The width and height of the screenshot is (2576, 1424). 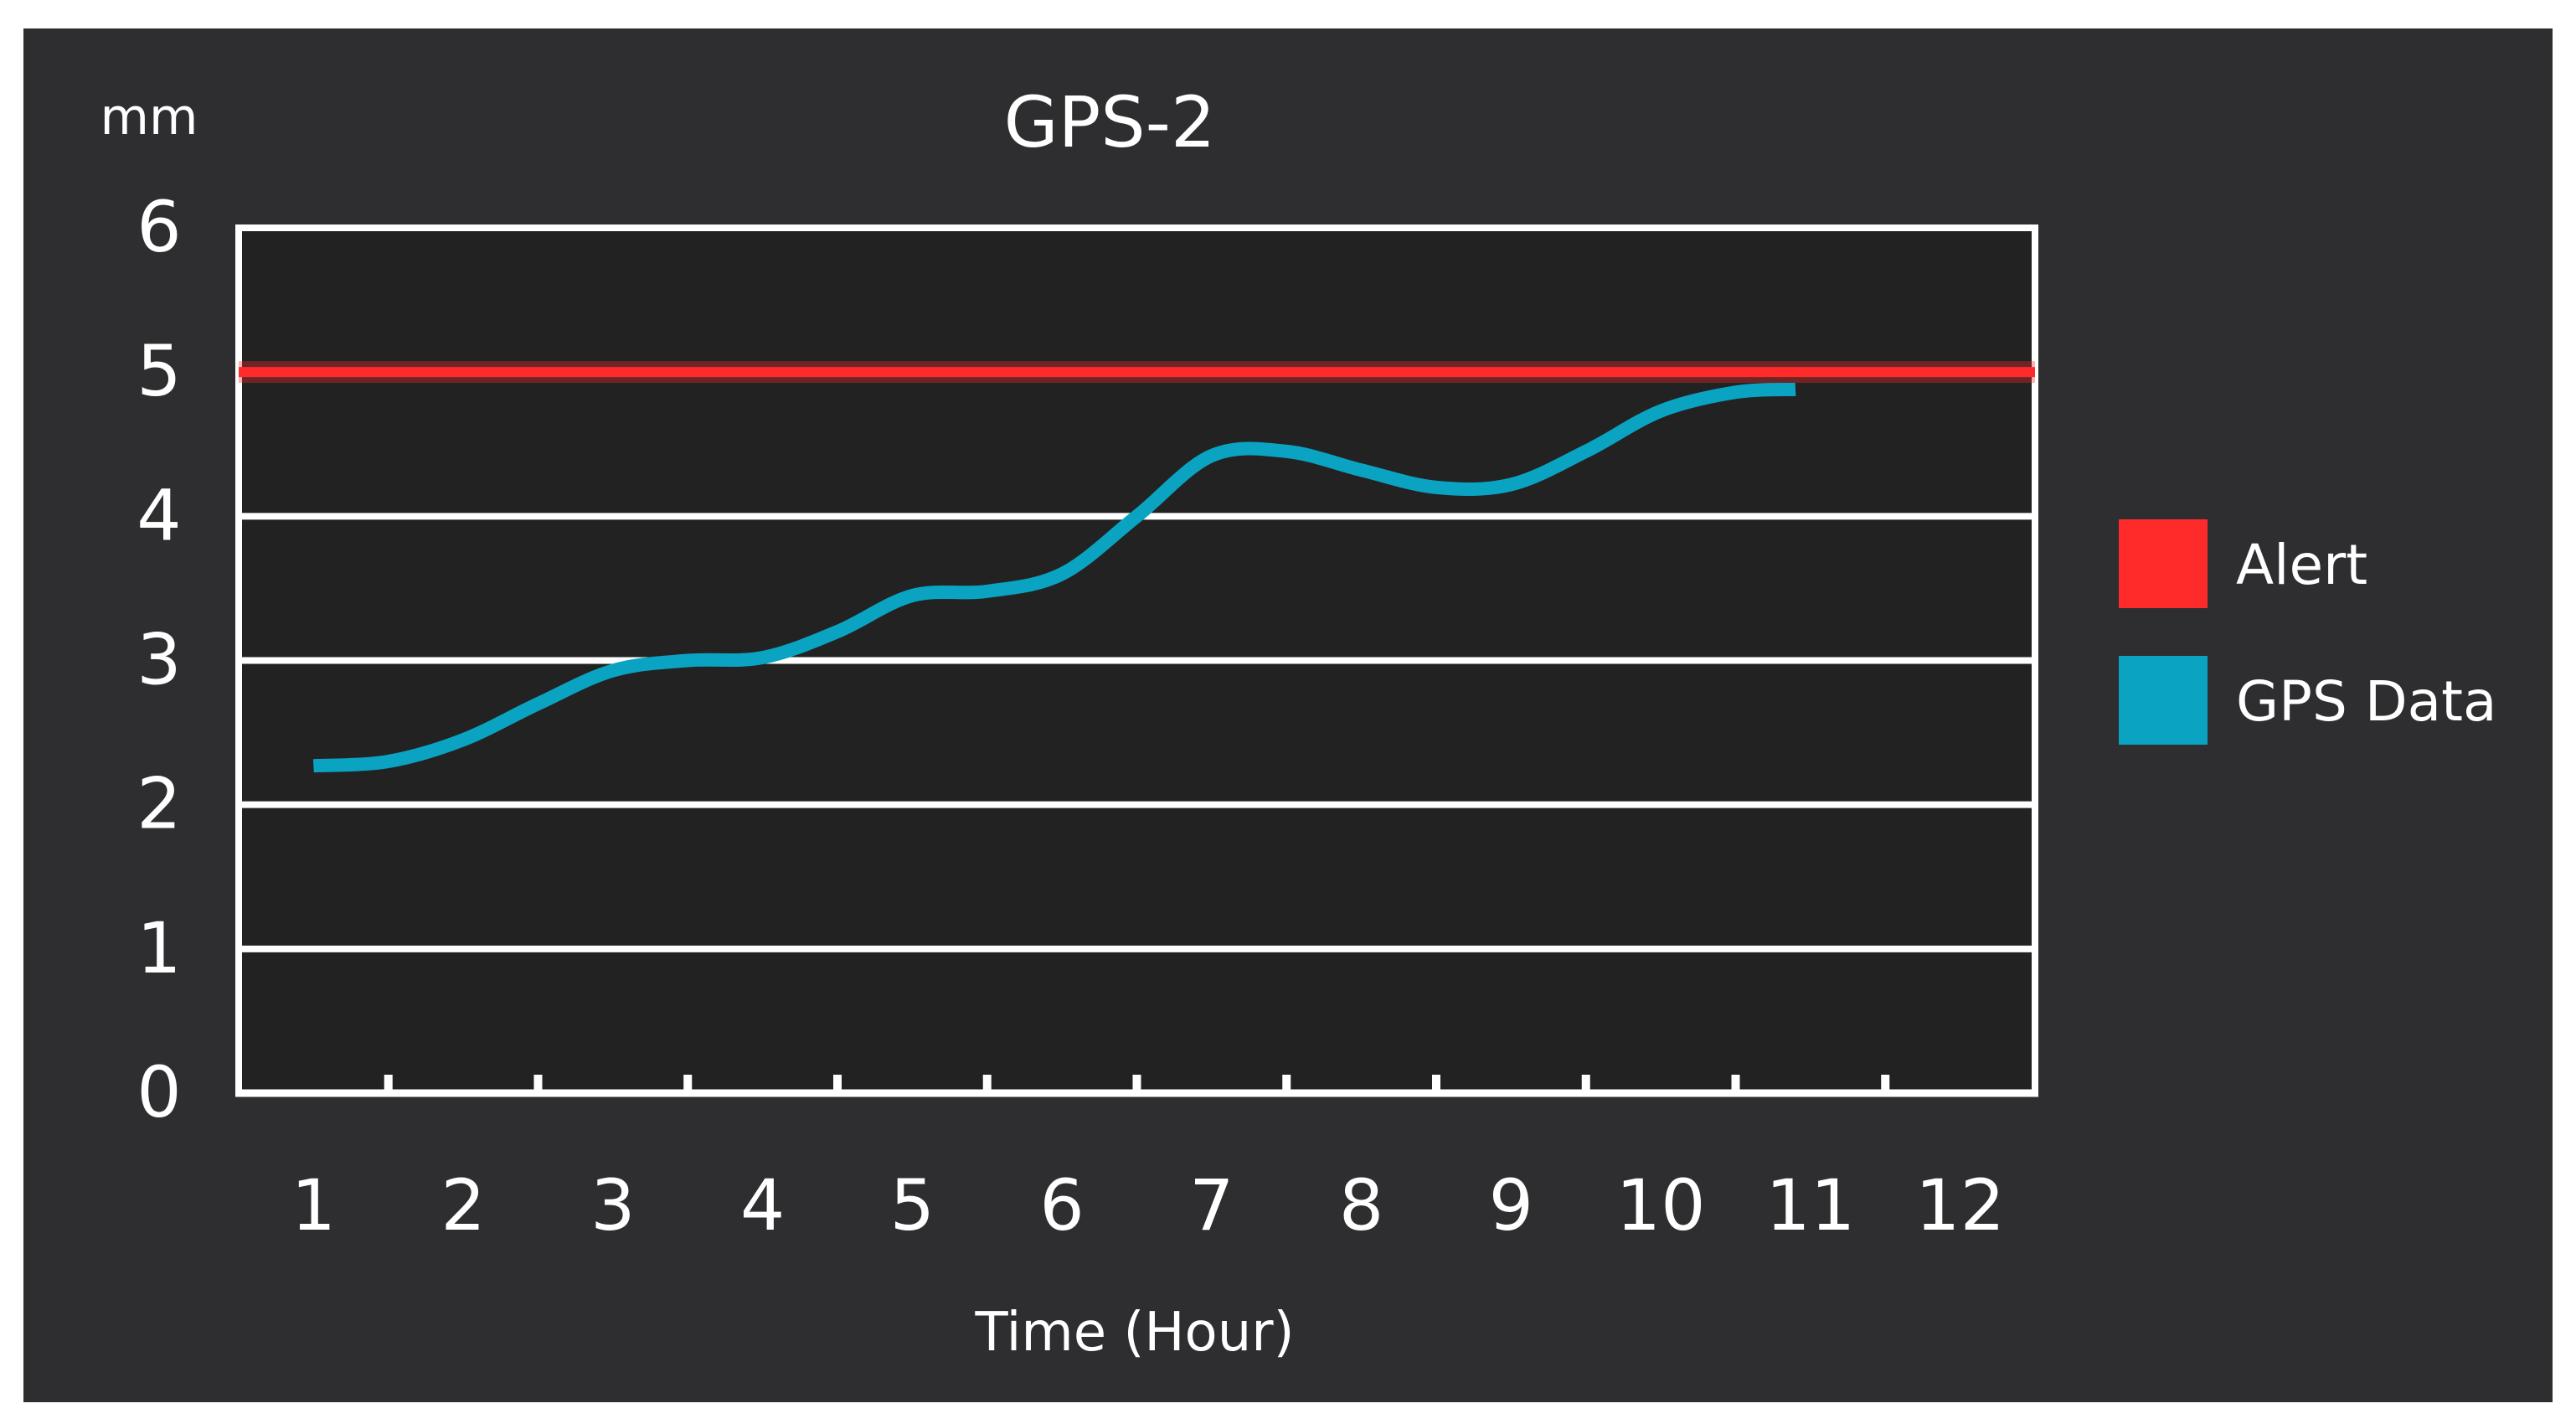 I want to click on x-tick-label: 6, so click(x=1061, y=1205).